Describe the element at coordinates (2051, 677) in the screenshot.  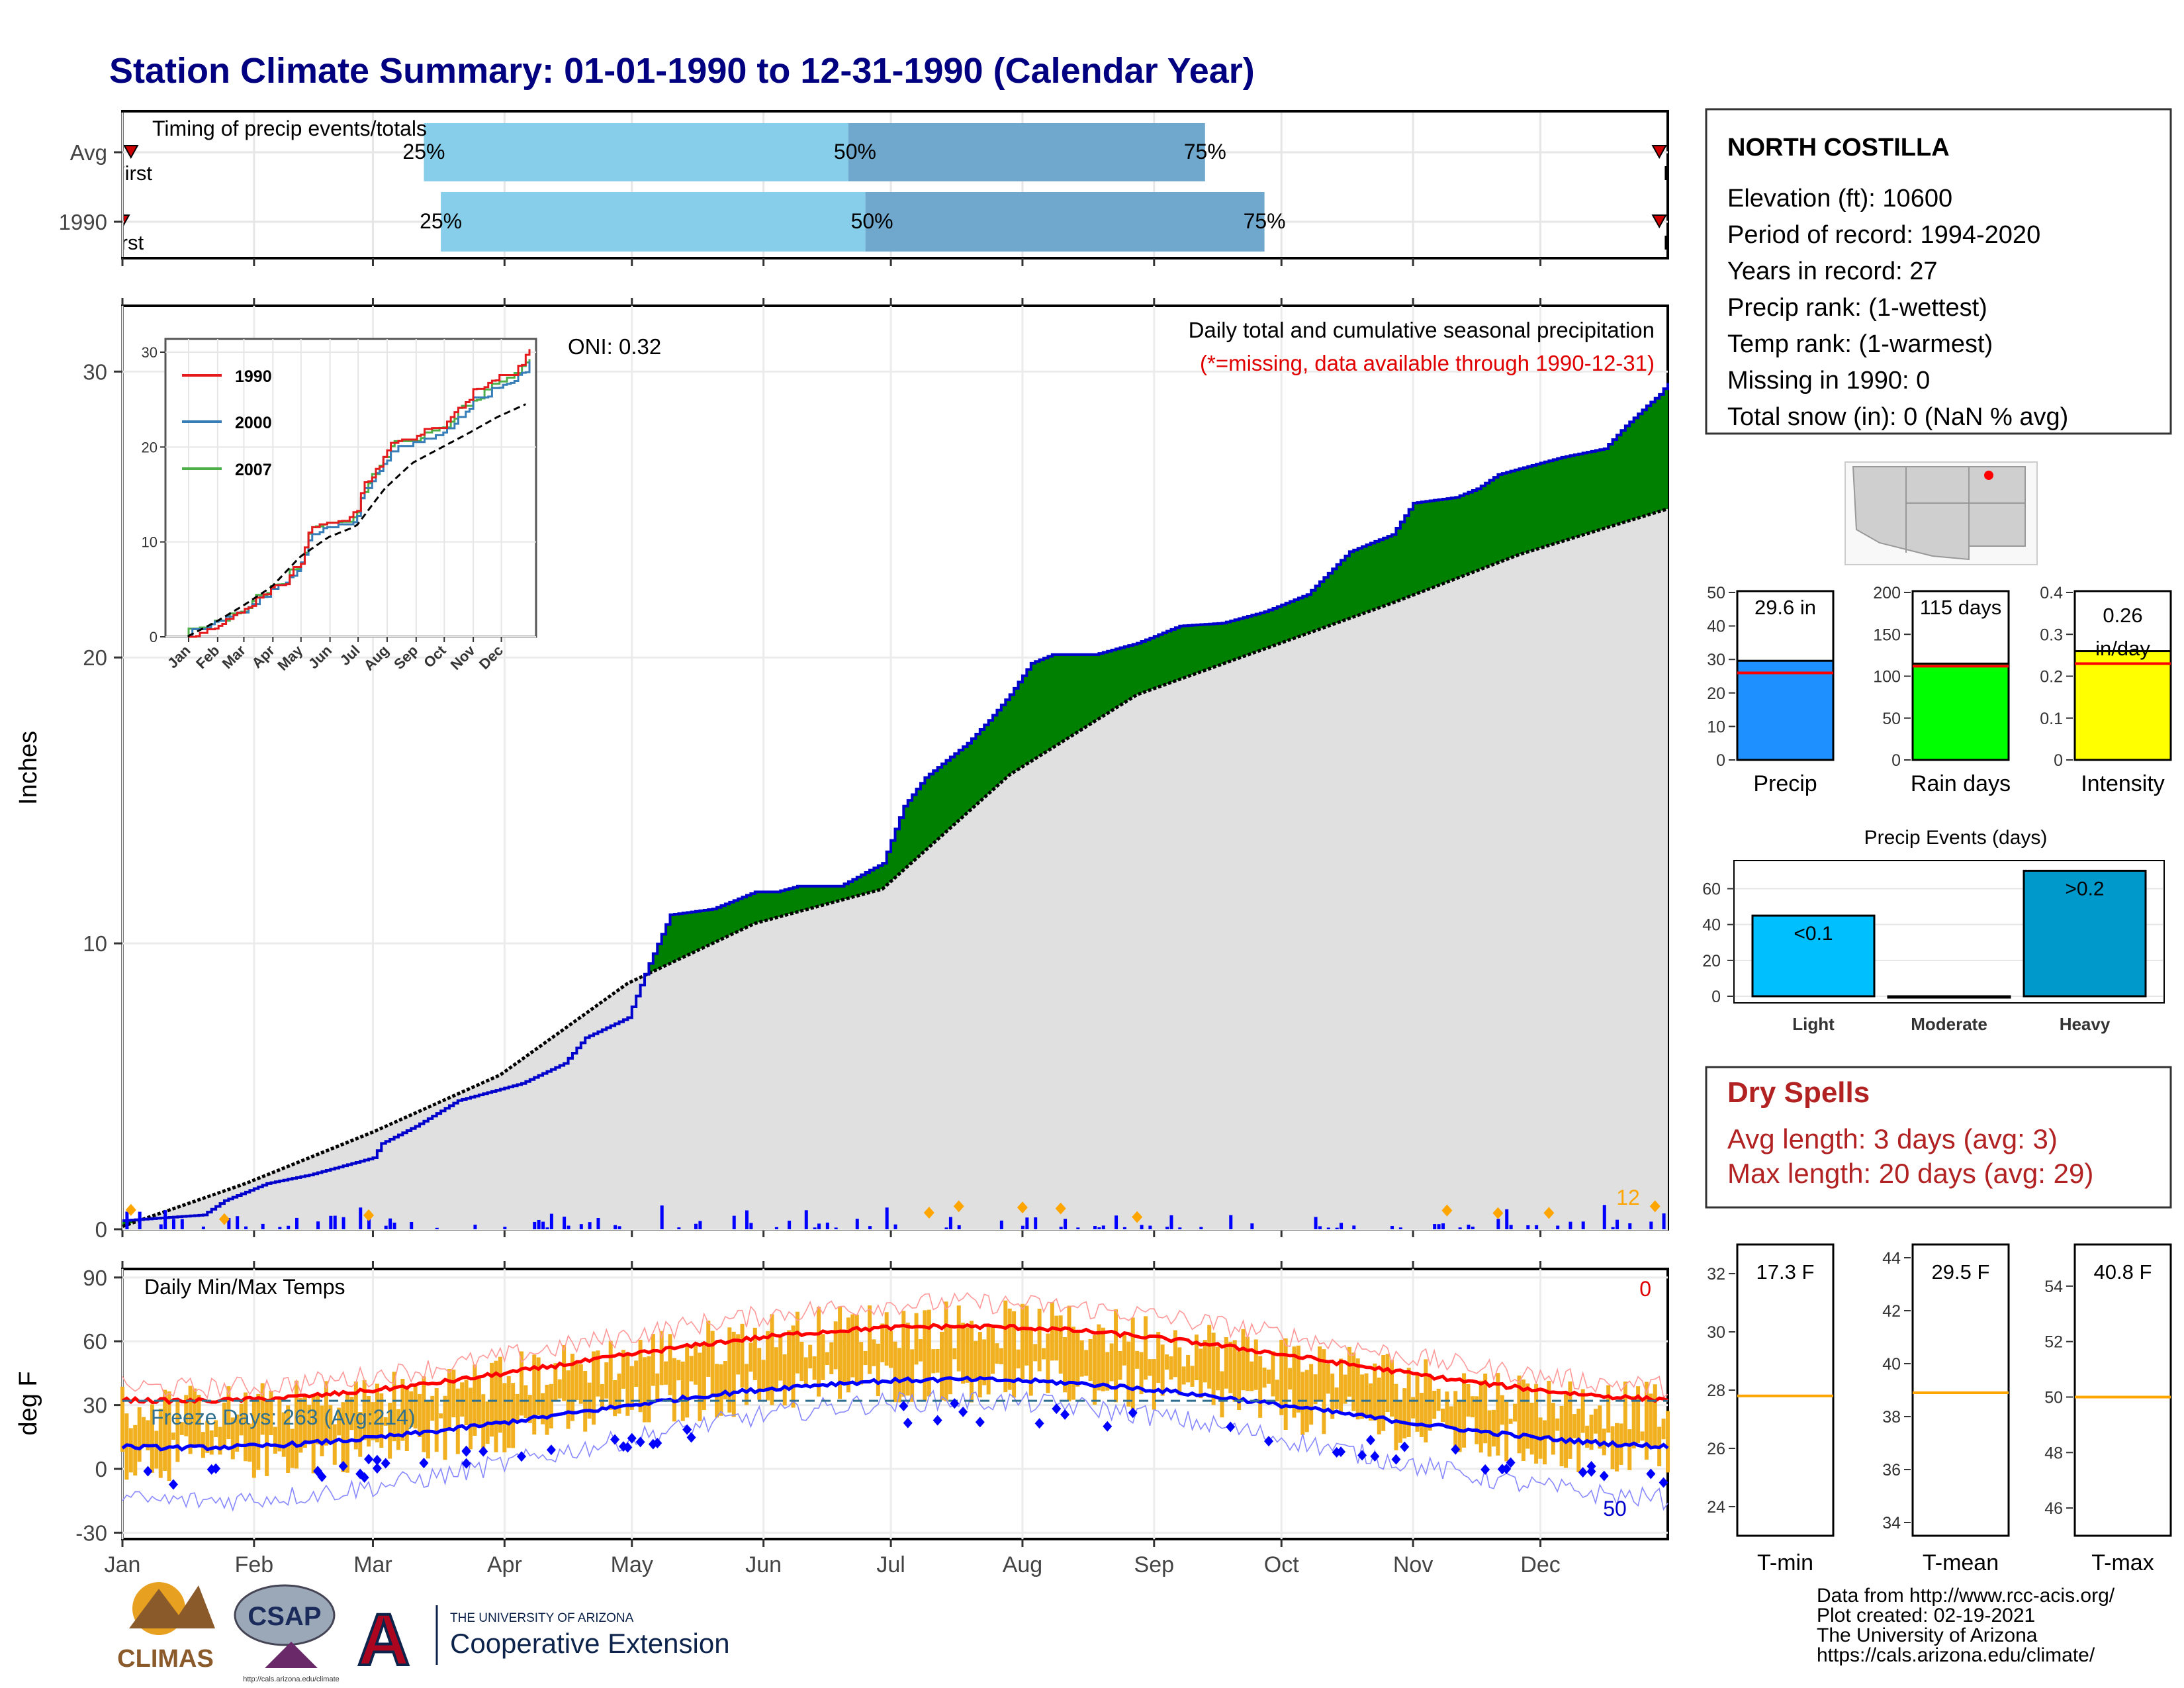
I see `mini-bar-tick-label: 0.2` at that location.